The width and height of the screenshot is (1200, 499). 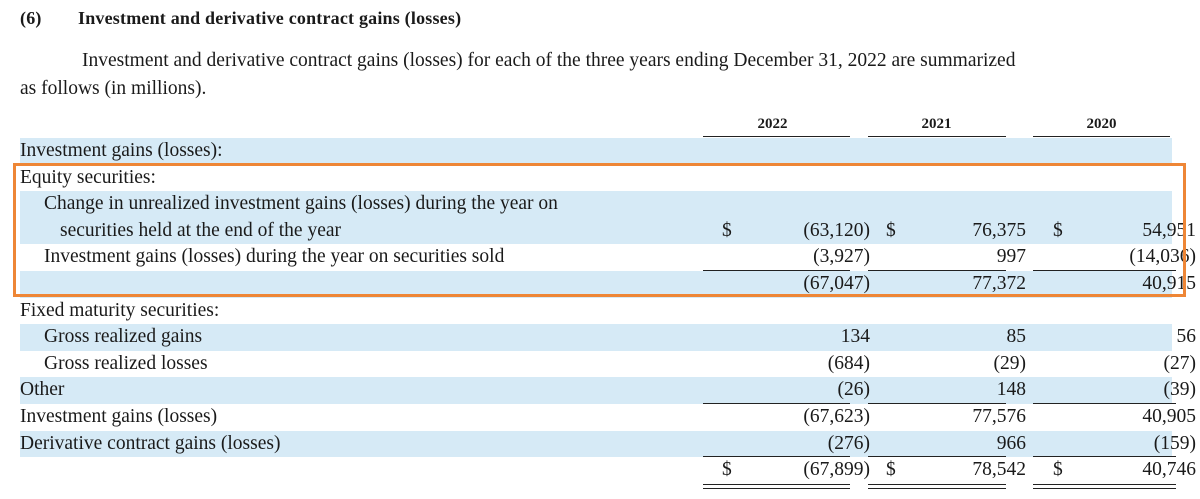 I want to click on table-row: $ (67,899) $ 78,542 $ 40,746, so click(x=608, y=470).